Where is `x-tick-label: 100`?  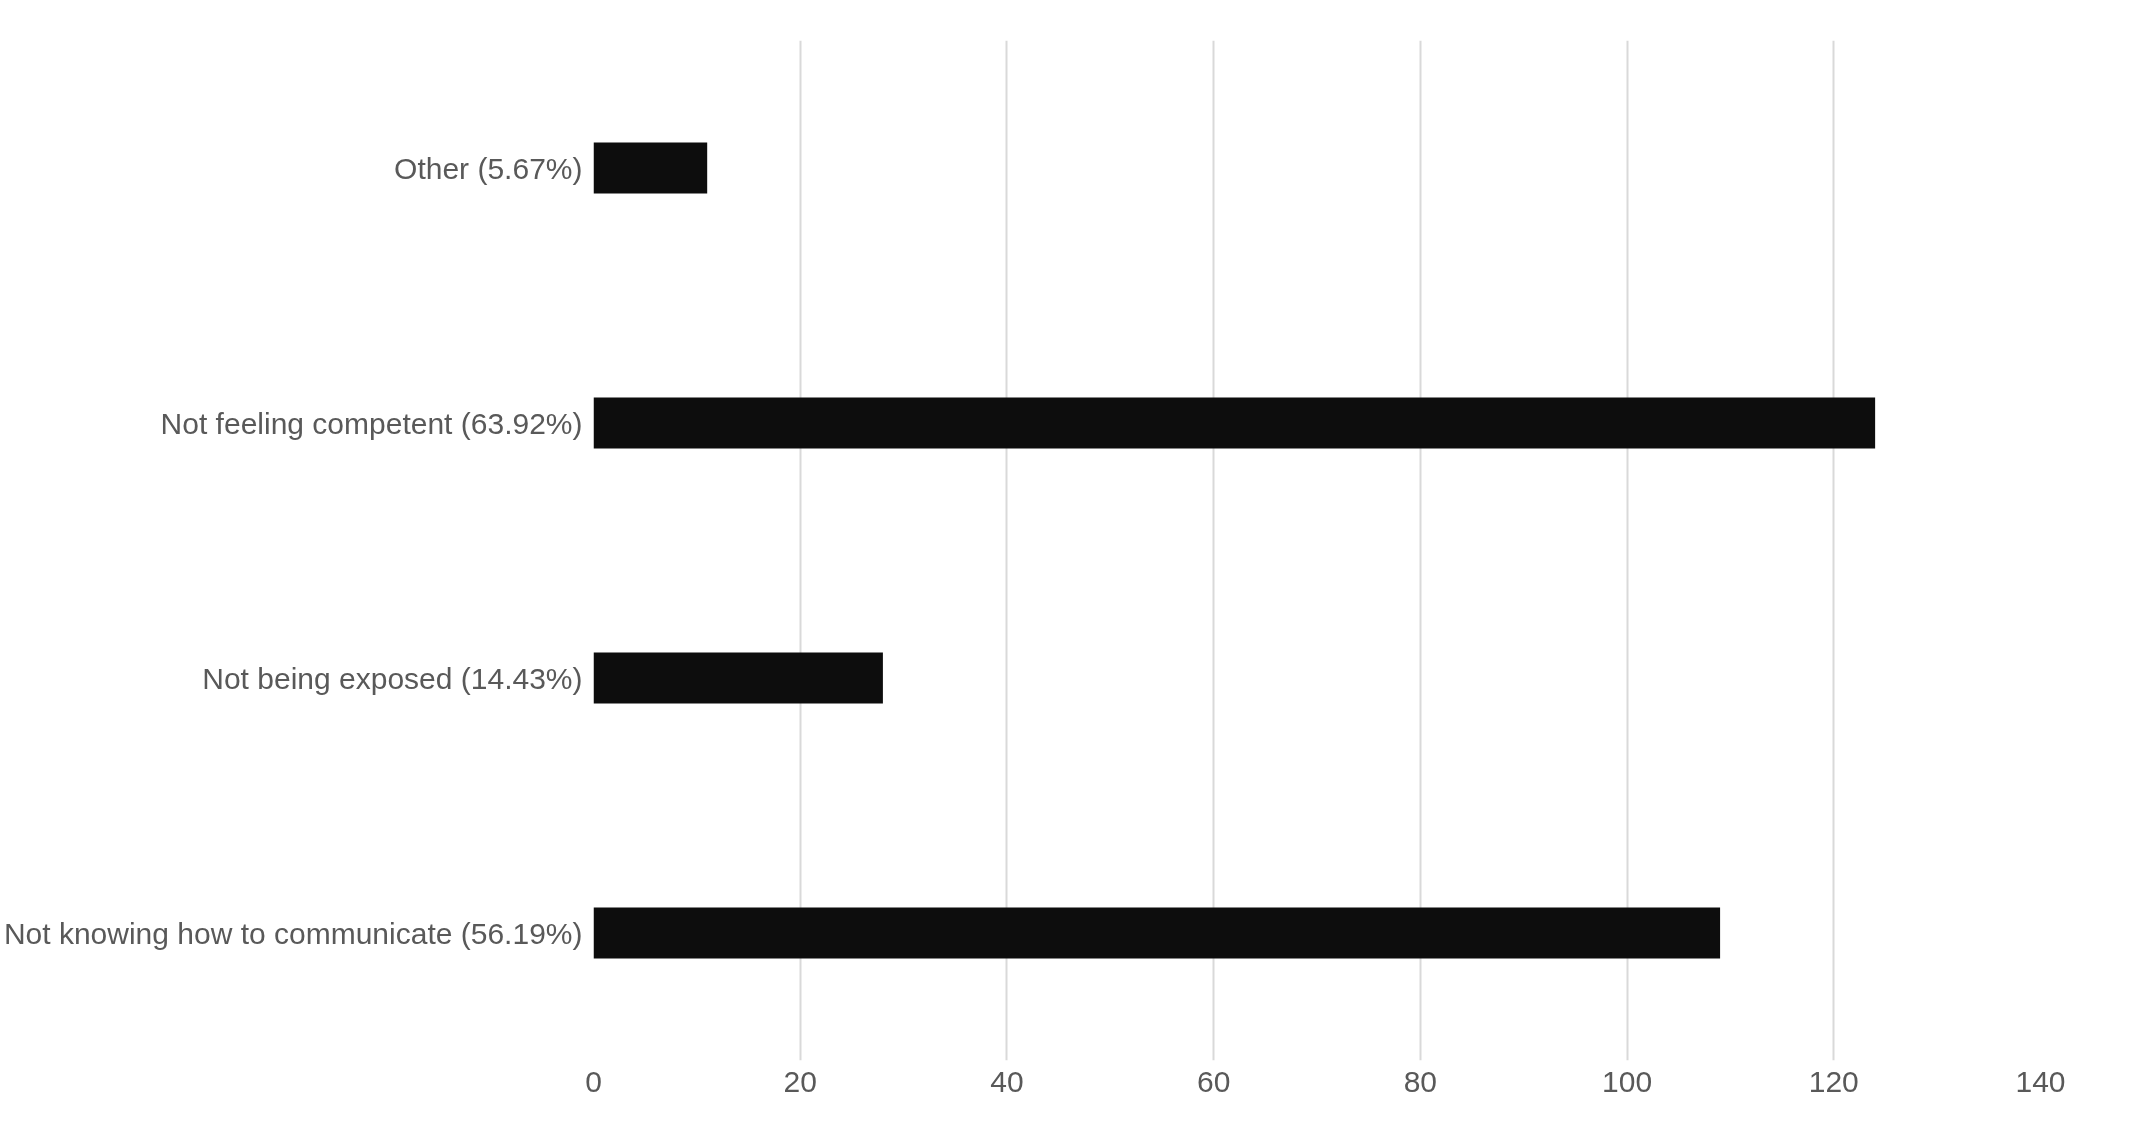 x-tick-label: 100 is located at coordinates (1627, 1081).